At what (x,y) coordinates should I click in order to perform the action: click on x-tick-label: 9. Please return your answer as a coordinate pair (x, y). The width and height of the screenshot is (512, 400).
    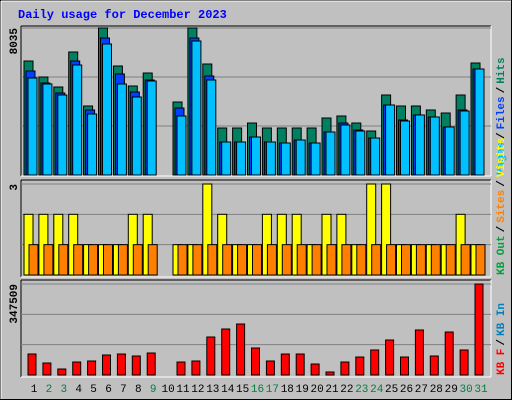
    Looking at the image, I should click on (153, 390).